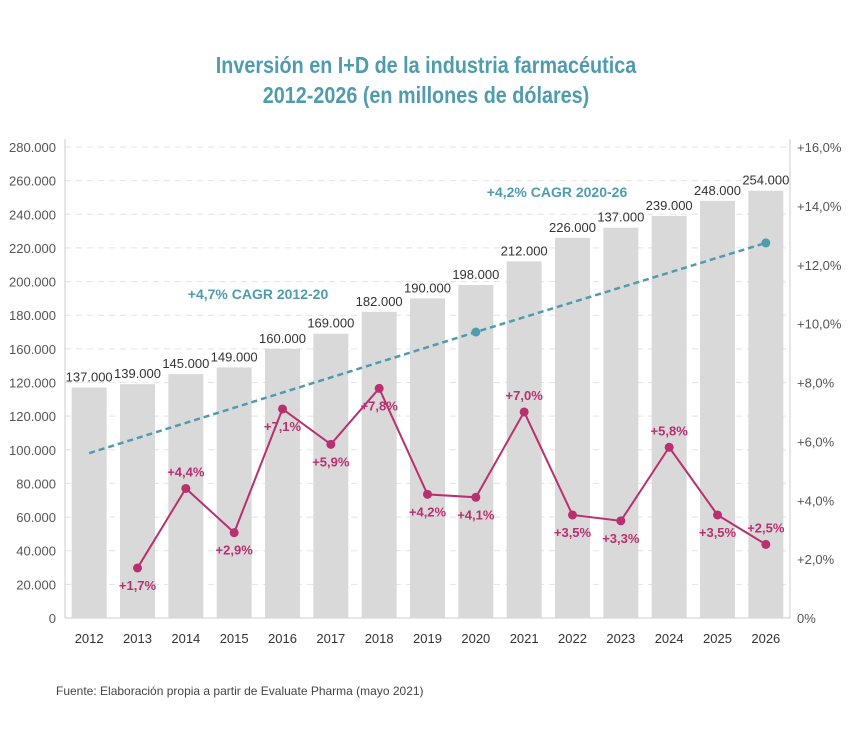  I want to click on x-tick-label: 2013, so click(137, 638).